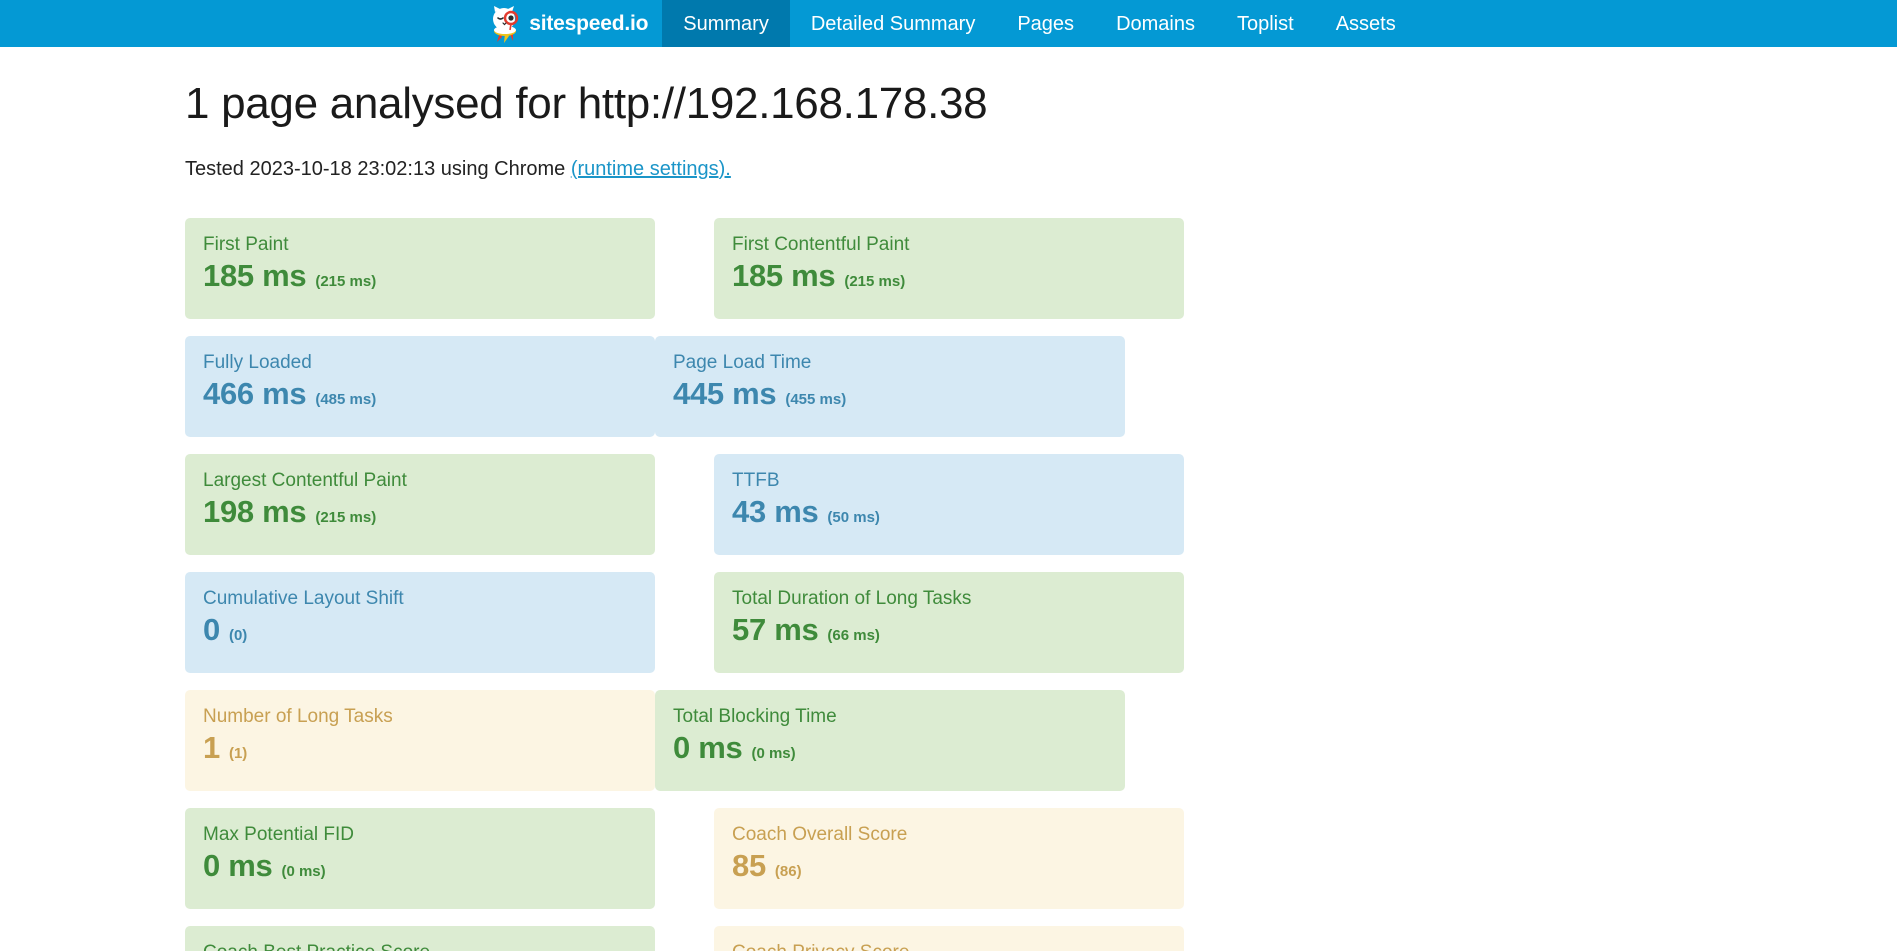 This screenshot has width=1897, height=951. I want to click on metric-card-value: 85, so click(749, 866).